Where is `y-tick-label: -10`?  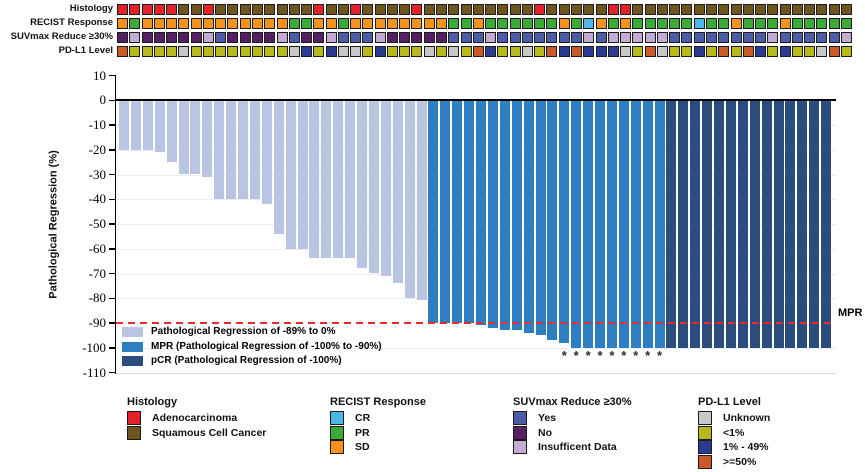
y-tick-label: -10 is located at coordinates (97, 125).